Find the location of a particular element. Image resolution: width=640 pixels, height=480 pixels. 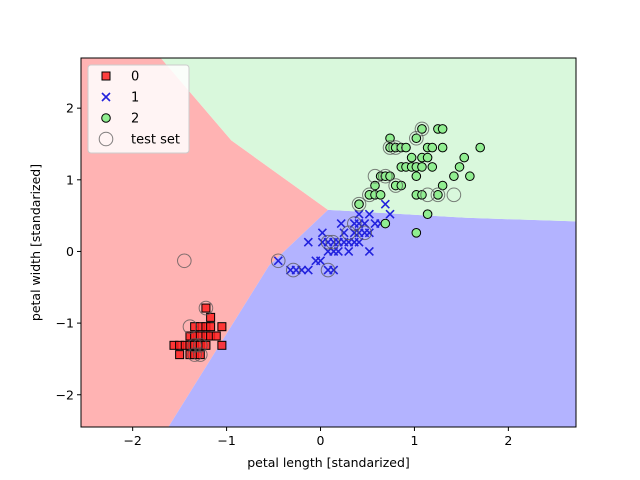

y-tick-label: 0 is located at coordinates (70, 251).